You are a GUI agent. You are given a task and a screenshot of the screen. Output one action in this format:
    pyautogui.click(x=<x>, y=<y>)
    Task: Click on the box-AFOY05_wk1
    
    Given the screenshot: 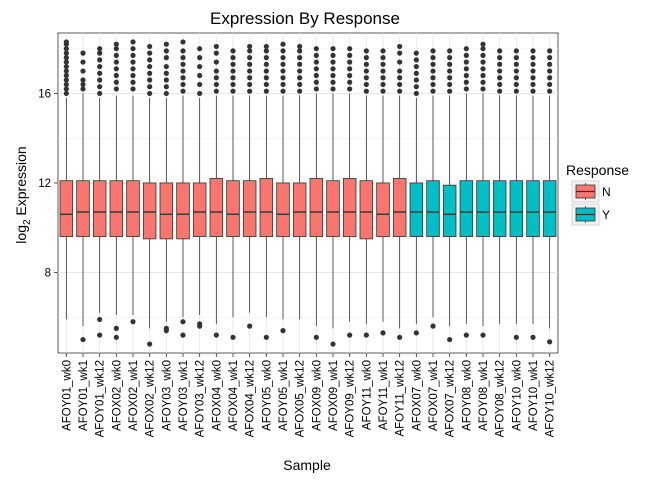 What is the action you would take?
    pyautogui.click(x=283, y=187)
    